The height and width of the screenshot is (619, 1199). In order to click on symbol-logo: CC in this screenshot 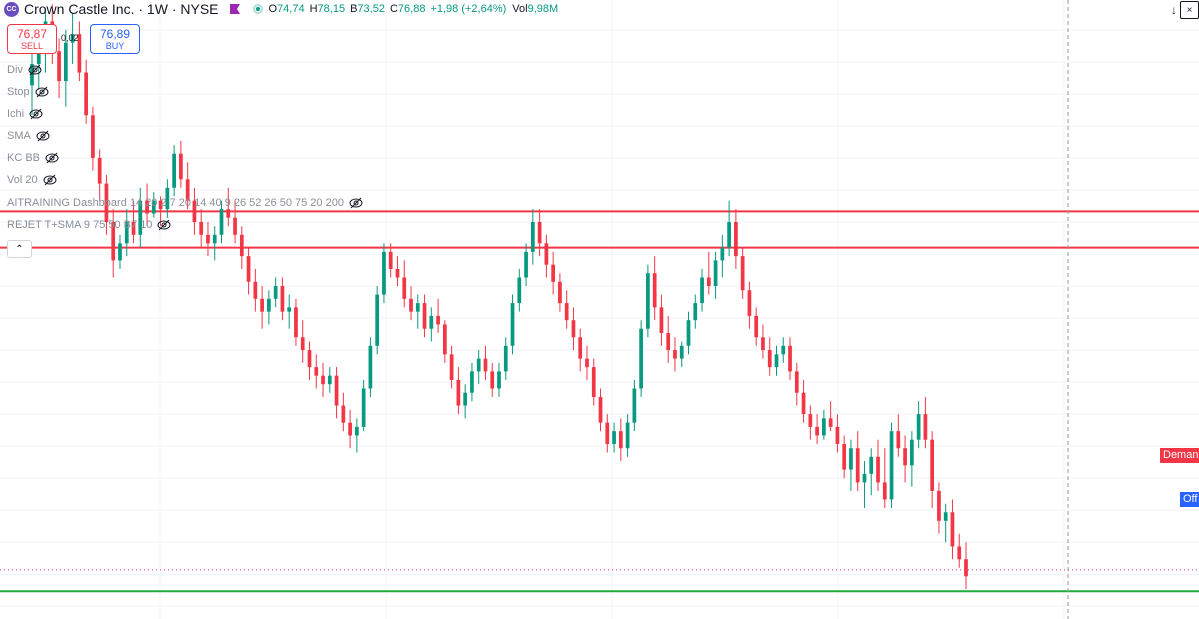, I will do `click(11, 9)`.